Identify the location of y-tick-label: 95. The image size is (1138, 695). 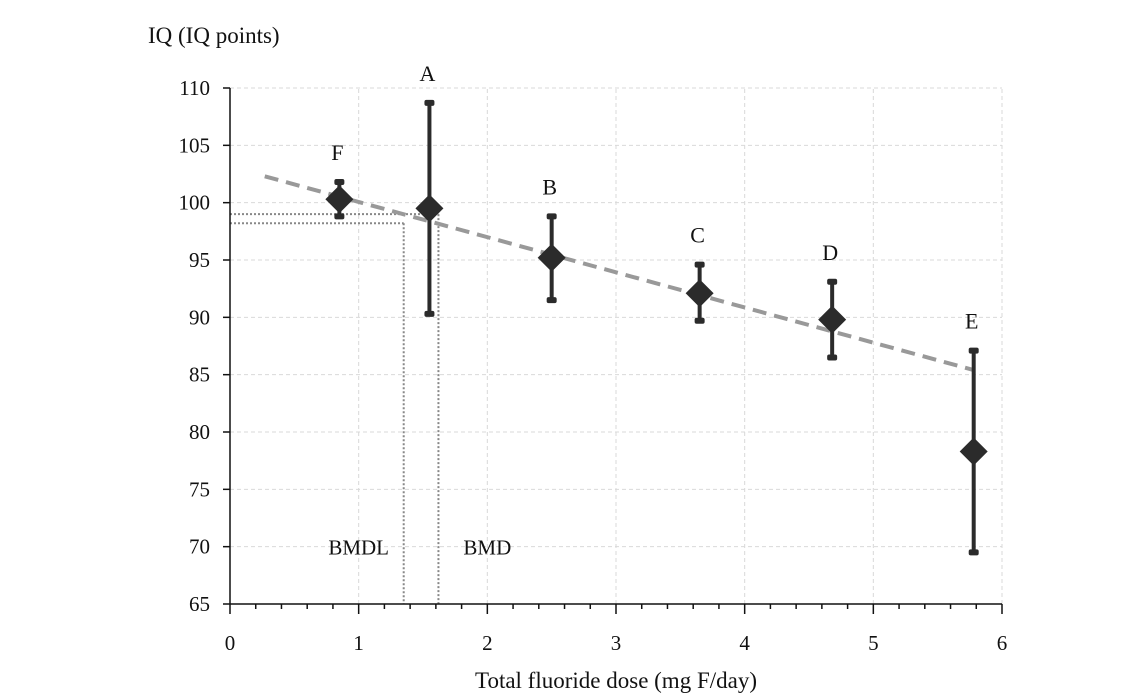
(199, 260).